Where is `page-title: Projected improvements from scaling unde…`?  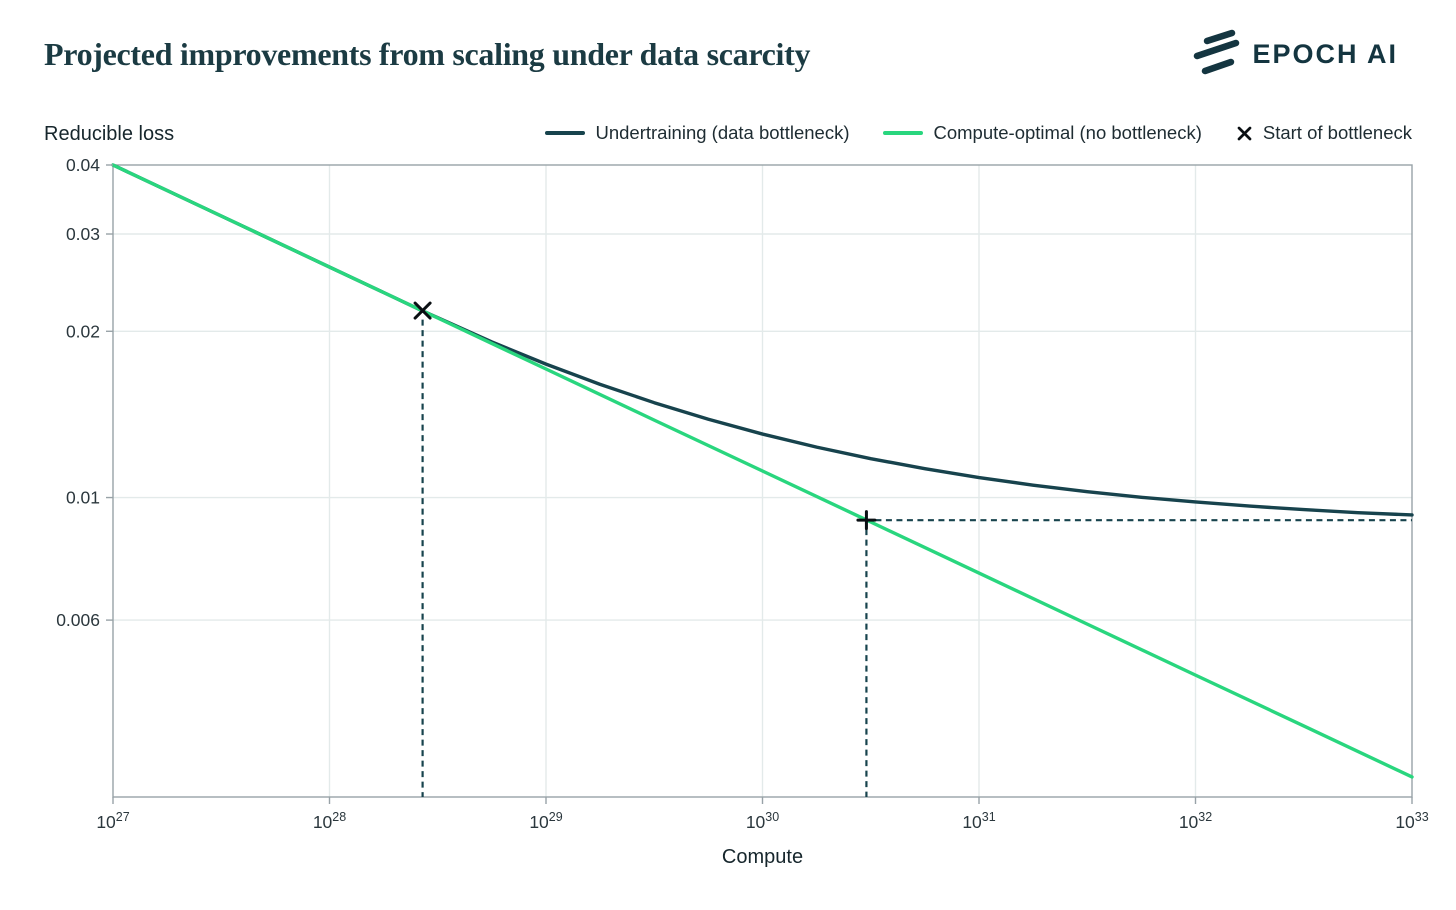 page-title: Projected improvements from scaling unde… is located at coordinates (427, 54).